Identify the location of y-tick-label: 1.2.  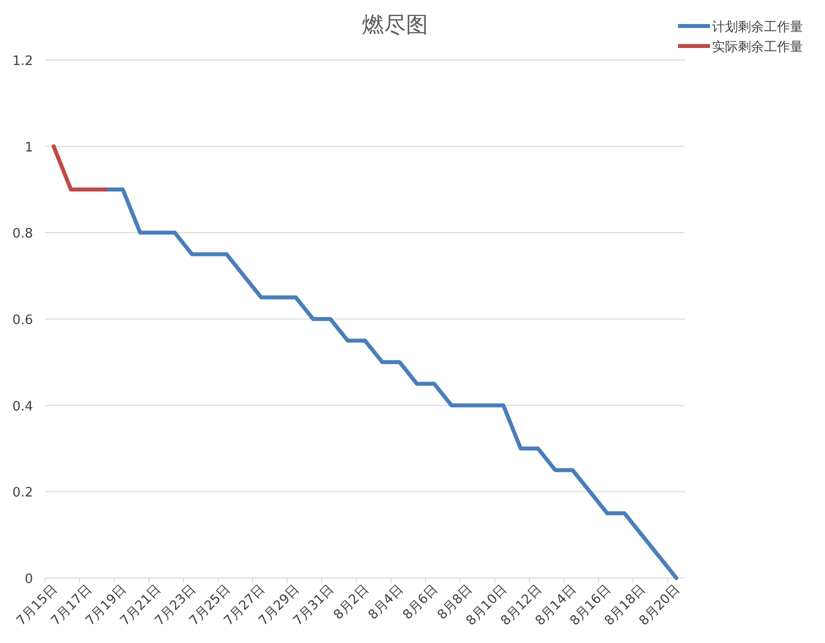
(22, 61).